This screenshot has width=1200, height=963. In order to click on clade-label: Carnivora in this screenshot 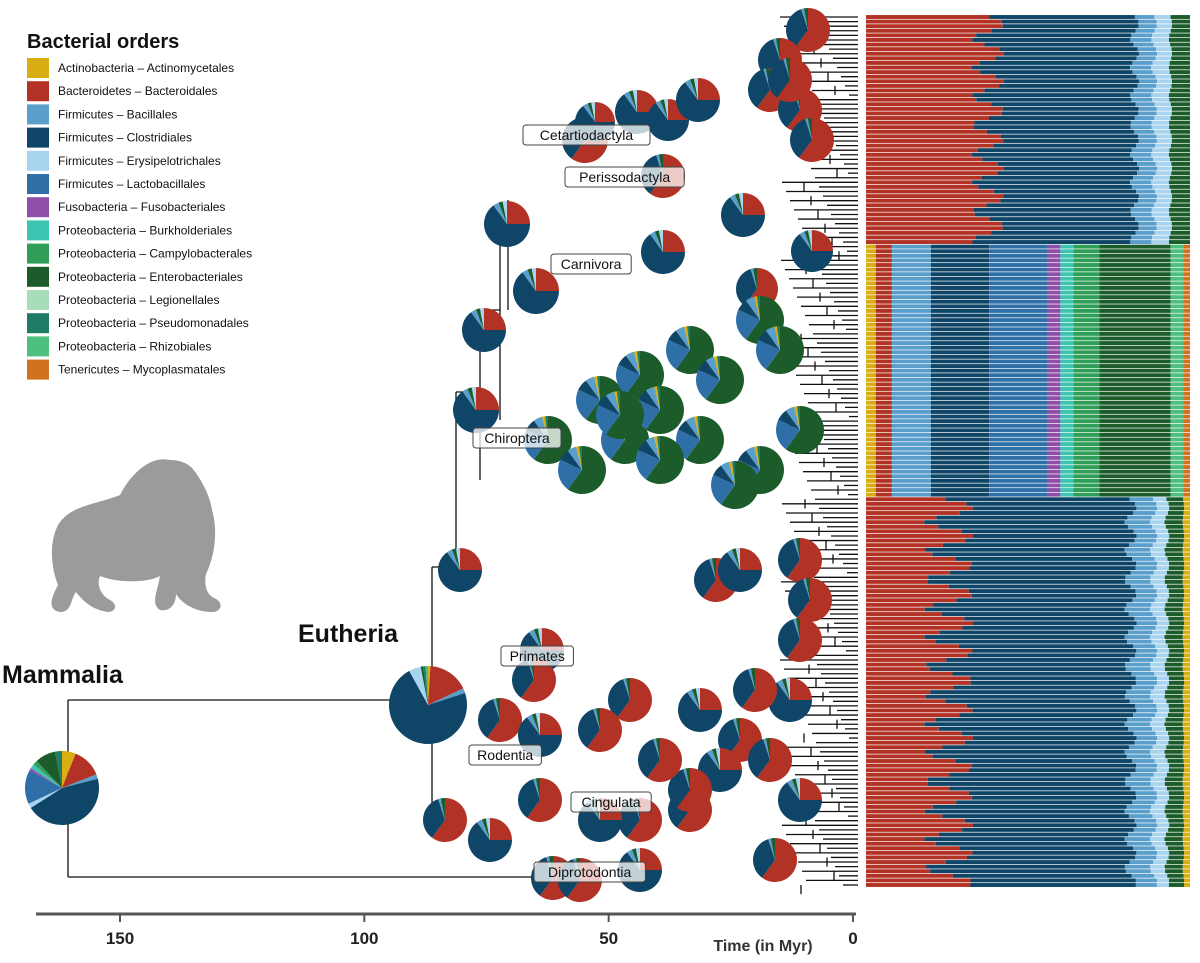, I will do `click(591, 264)`.